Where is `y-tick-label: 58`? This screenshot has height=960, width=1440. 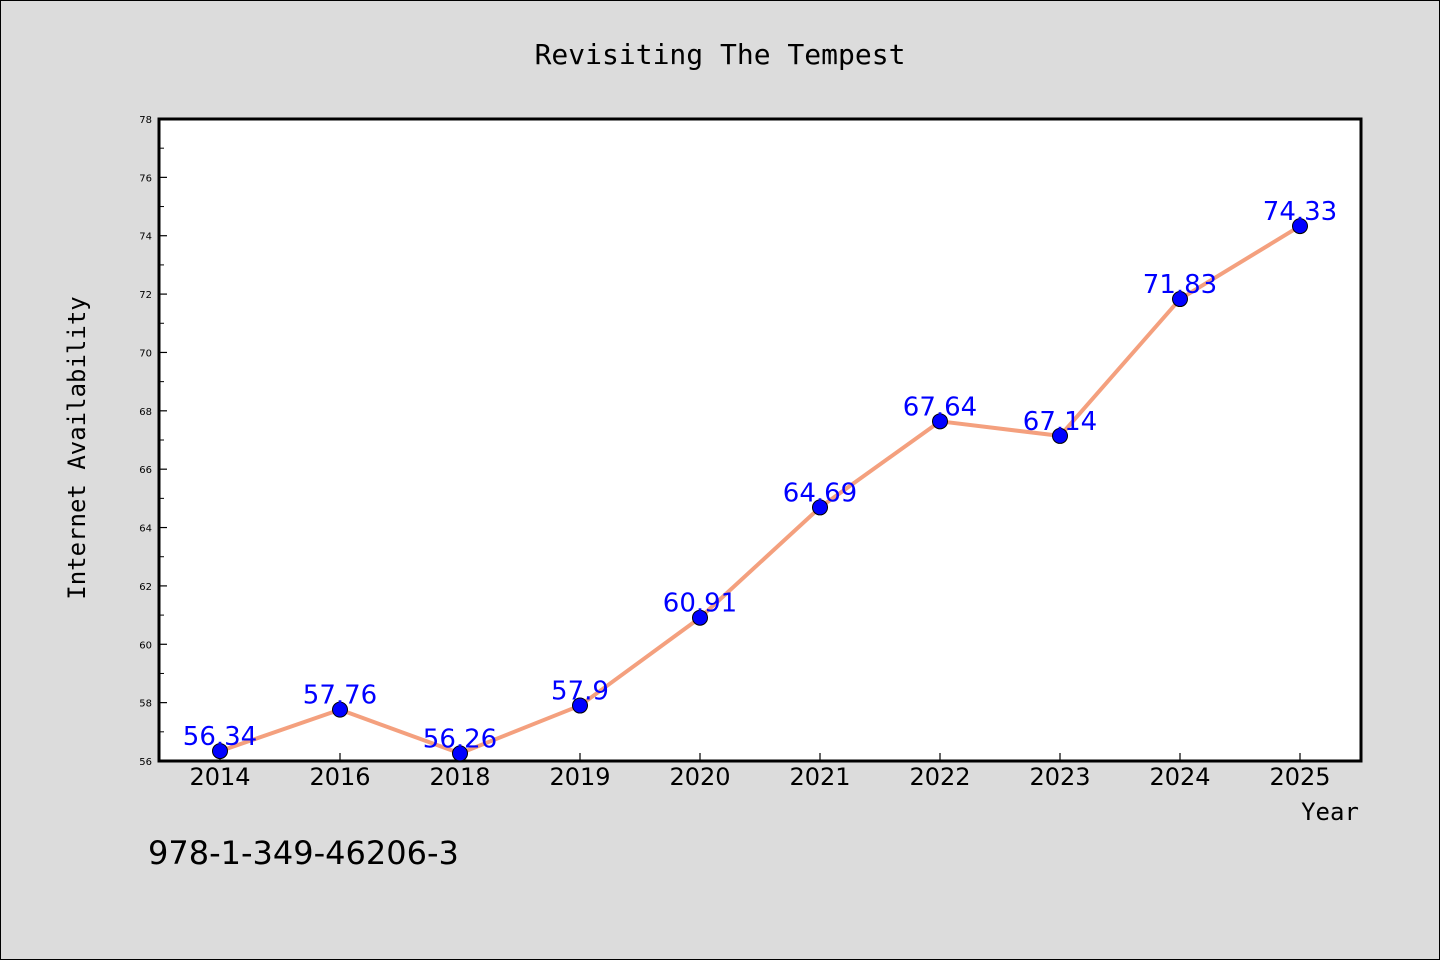
y-tick-label: 58 is located at coordinates (145, 704).